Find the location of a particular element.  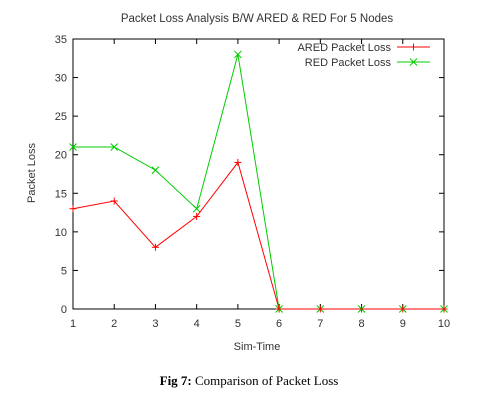

legend-label-ared: ARED Packet Loss is located at coordinates (344, 48).